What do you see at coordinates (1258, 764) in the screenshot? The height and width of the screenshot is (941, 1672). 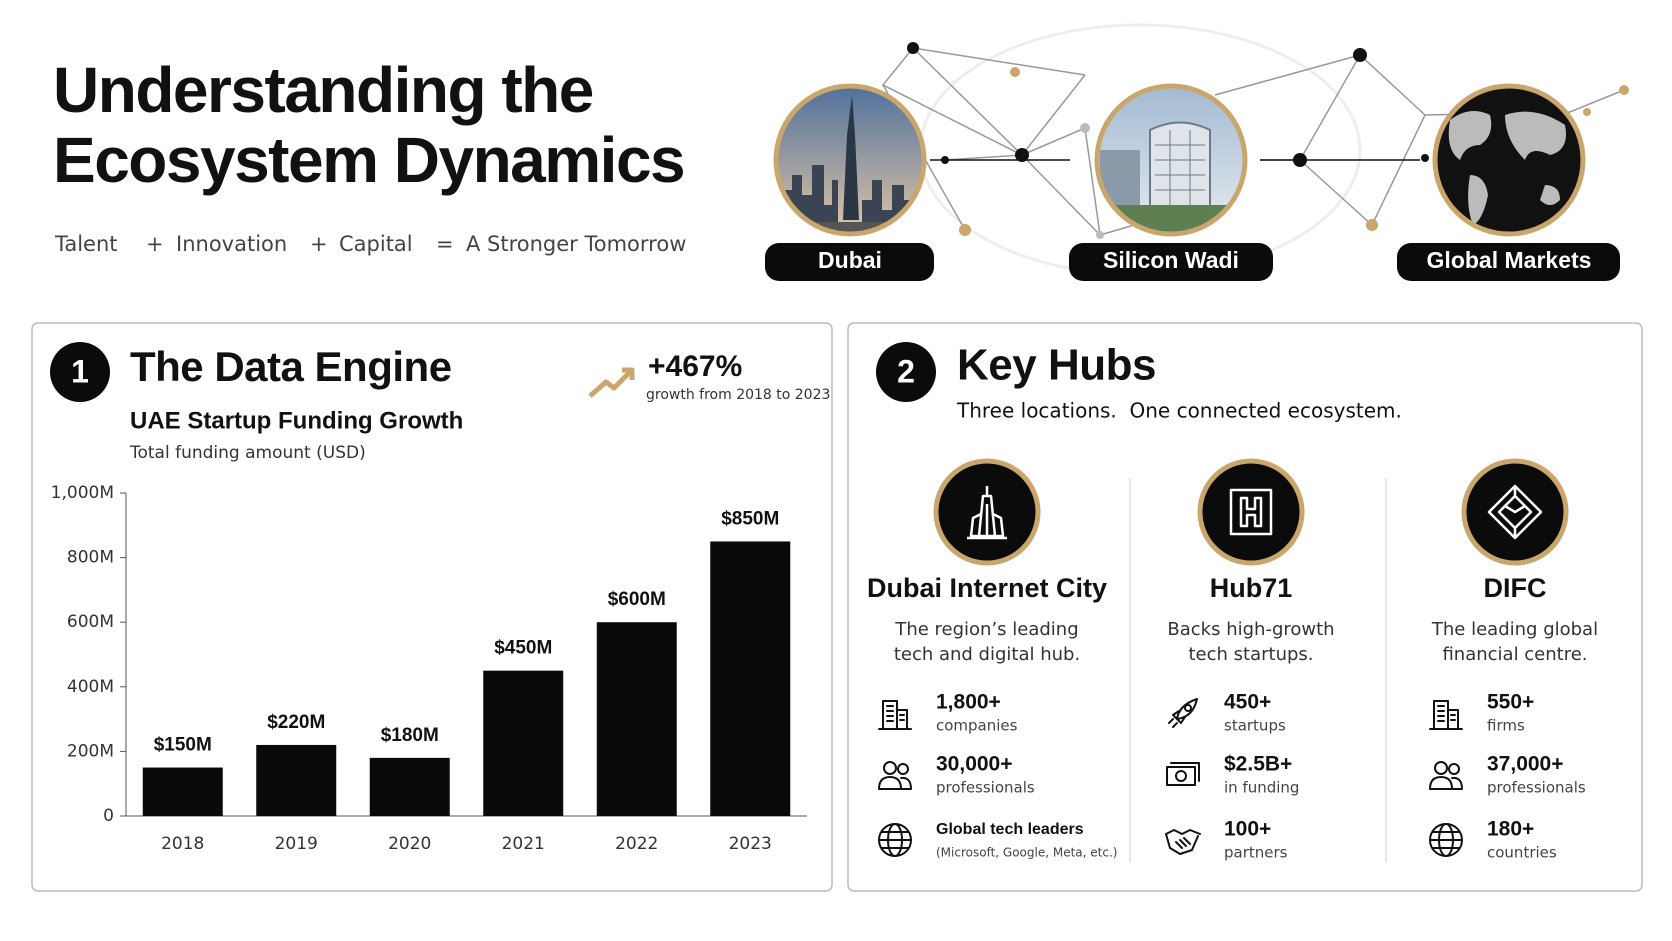 I see `stat-value: $2.5B+` at bounding box center [1258, 764].